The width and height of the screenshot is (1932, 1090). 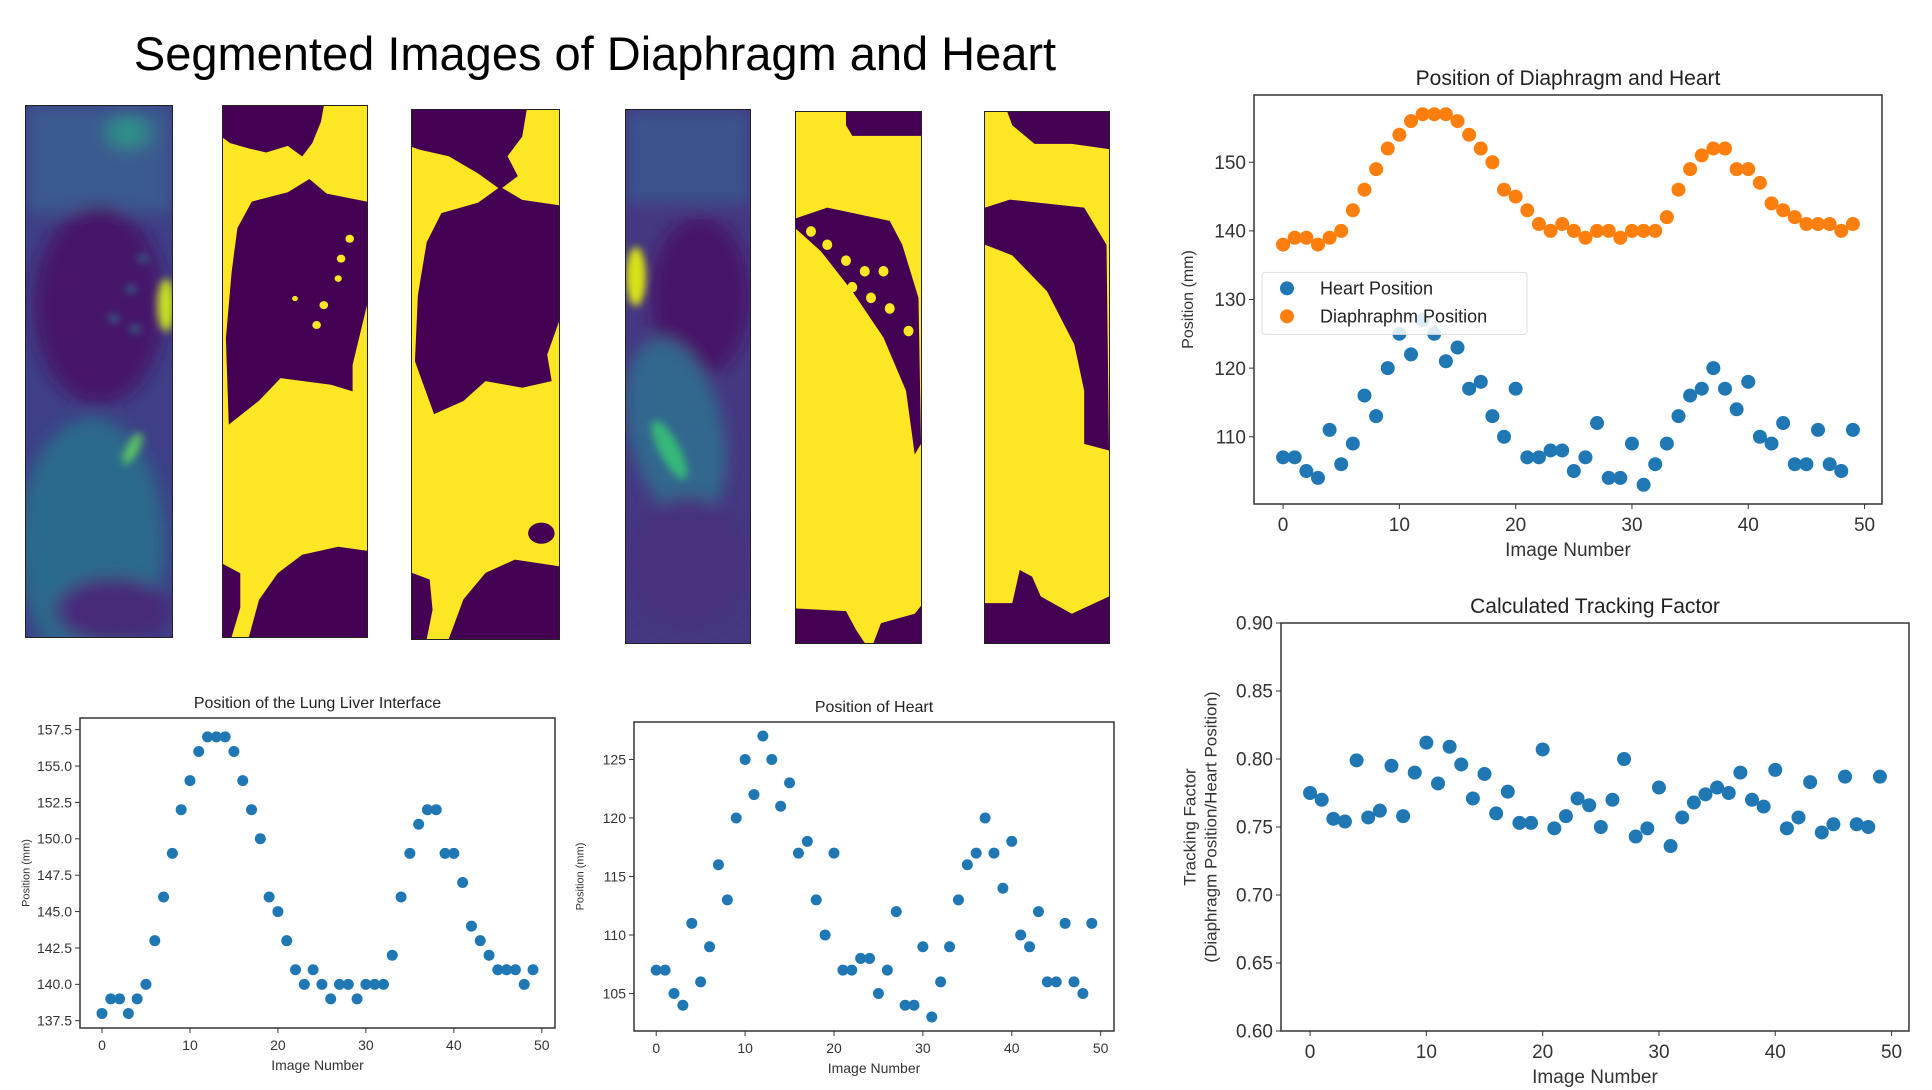 I want to click on y-tick-label: 0.90, so click(x=1254, y=624).